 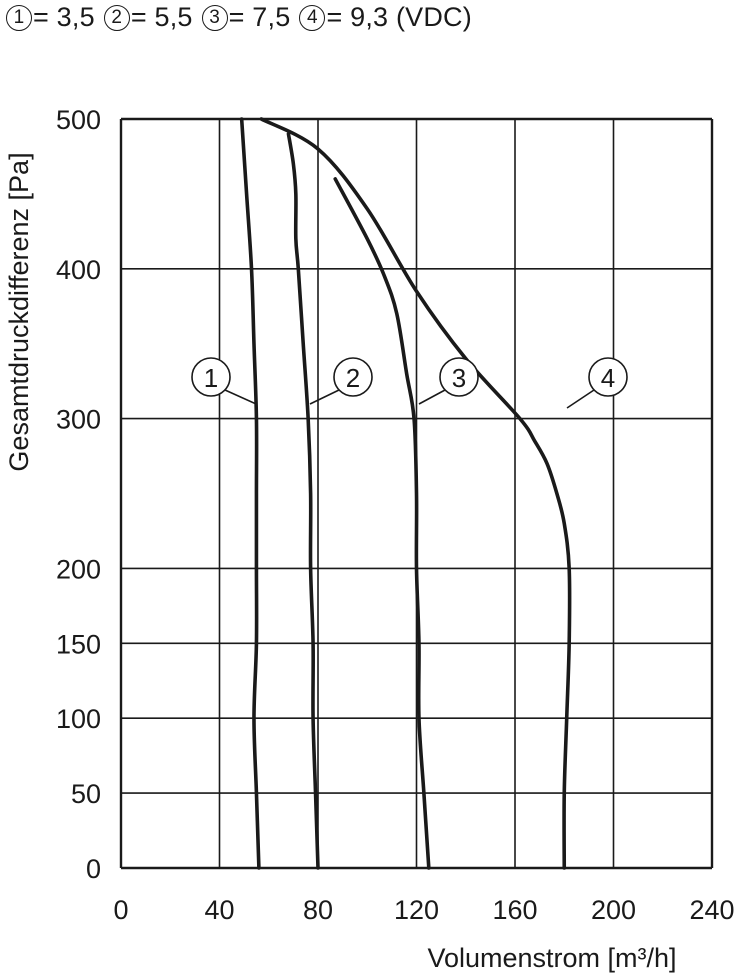 I want to click on y-axis-label: Gesamtdruckdifferenz [Pa], so click(x=19, y=311).